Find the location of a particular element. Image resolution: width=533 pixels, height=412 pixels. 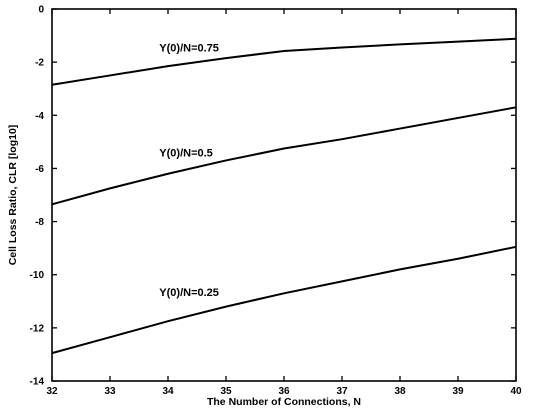

x-tick-label: 33 is located at coordinates (110, 391).